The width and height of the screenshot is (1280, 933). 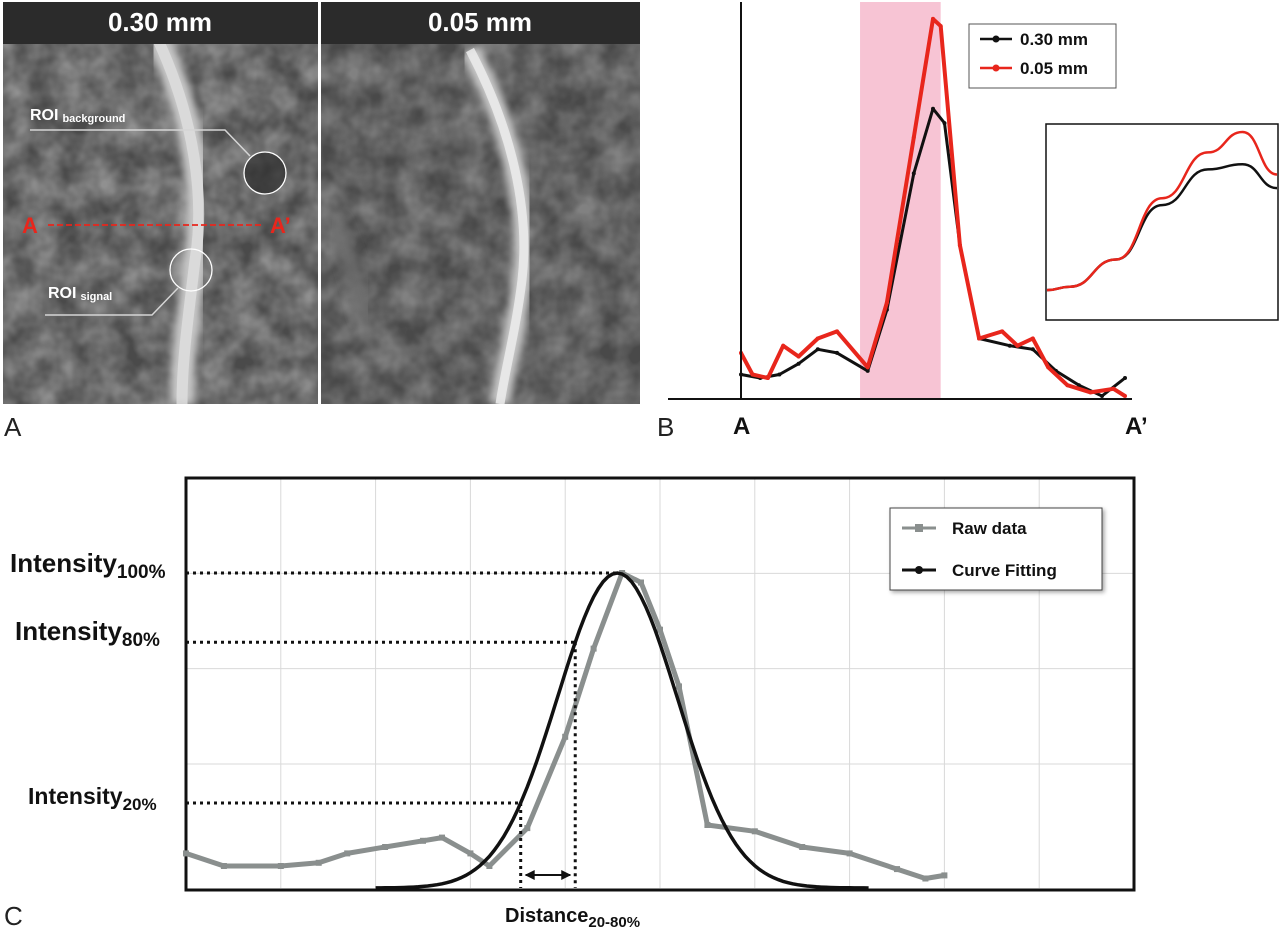 What do you see at coordinates (160, 22) in the screenshot?
I see `header-030mm: 0.30 mm` at bounding box center [160, 22].